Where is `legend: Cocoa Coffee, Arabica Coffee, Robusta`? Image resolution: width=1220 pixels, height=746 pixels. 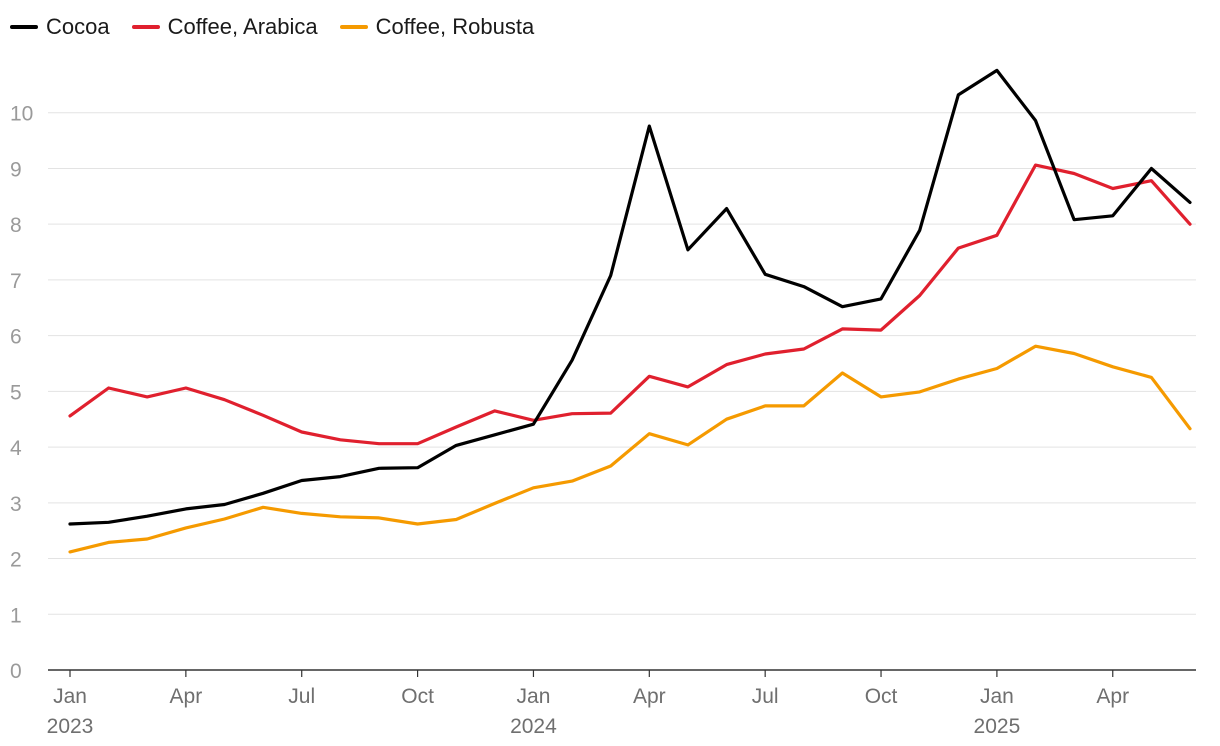
legend: Cocoa Coffee, Arabica Coffee, Robusta is located at coordinates (272, 27).